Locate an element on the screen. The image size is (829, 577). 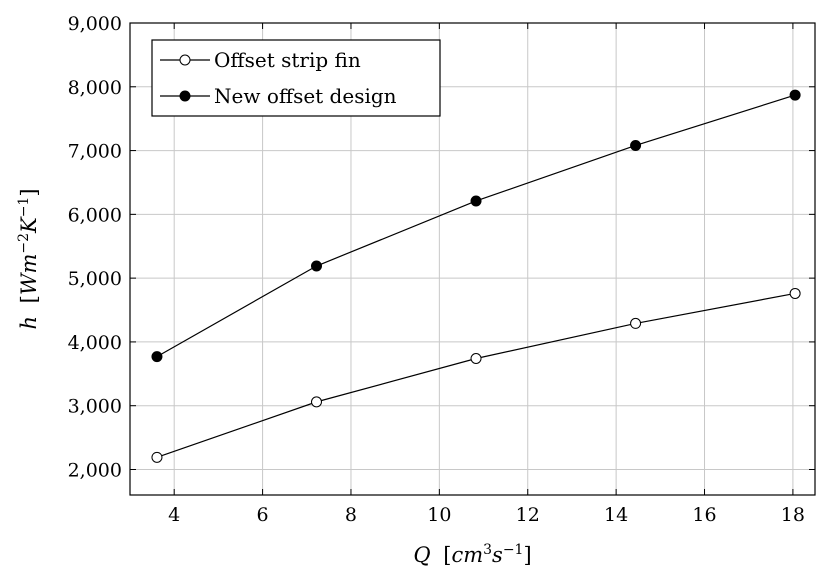
x-tick-label: 12 is located at coordinates (528, 515).